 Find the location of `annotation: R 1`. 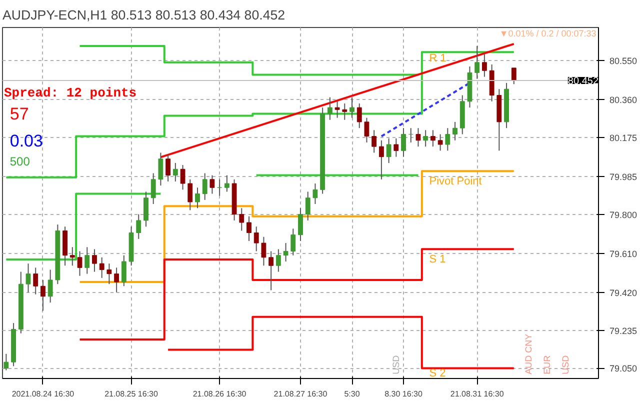

annotation: R 1 is located at coordinates (437, 58).